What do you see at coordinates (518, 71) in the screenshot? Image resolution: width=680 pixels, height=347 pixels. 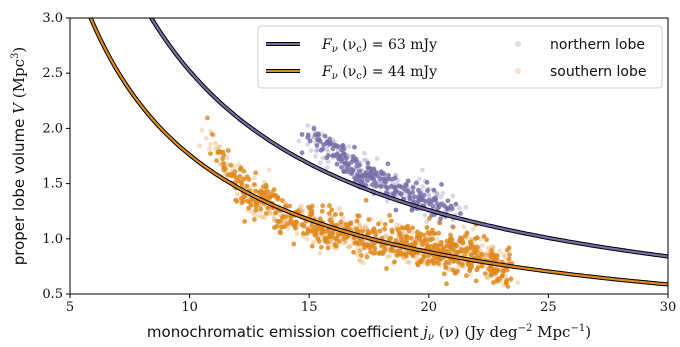 I see `legend-marker-southern` at bounding box center [518, 71].